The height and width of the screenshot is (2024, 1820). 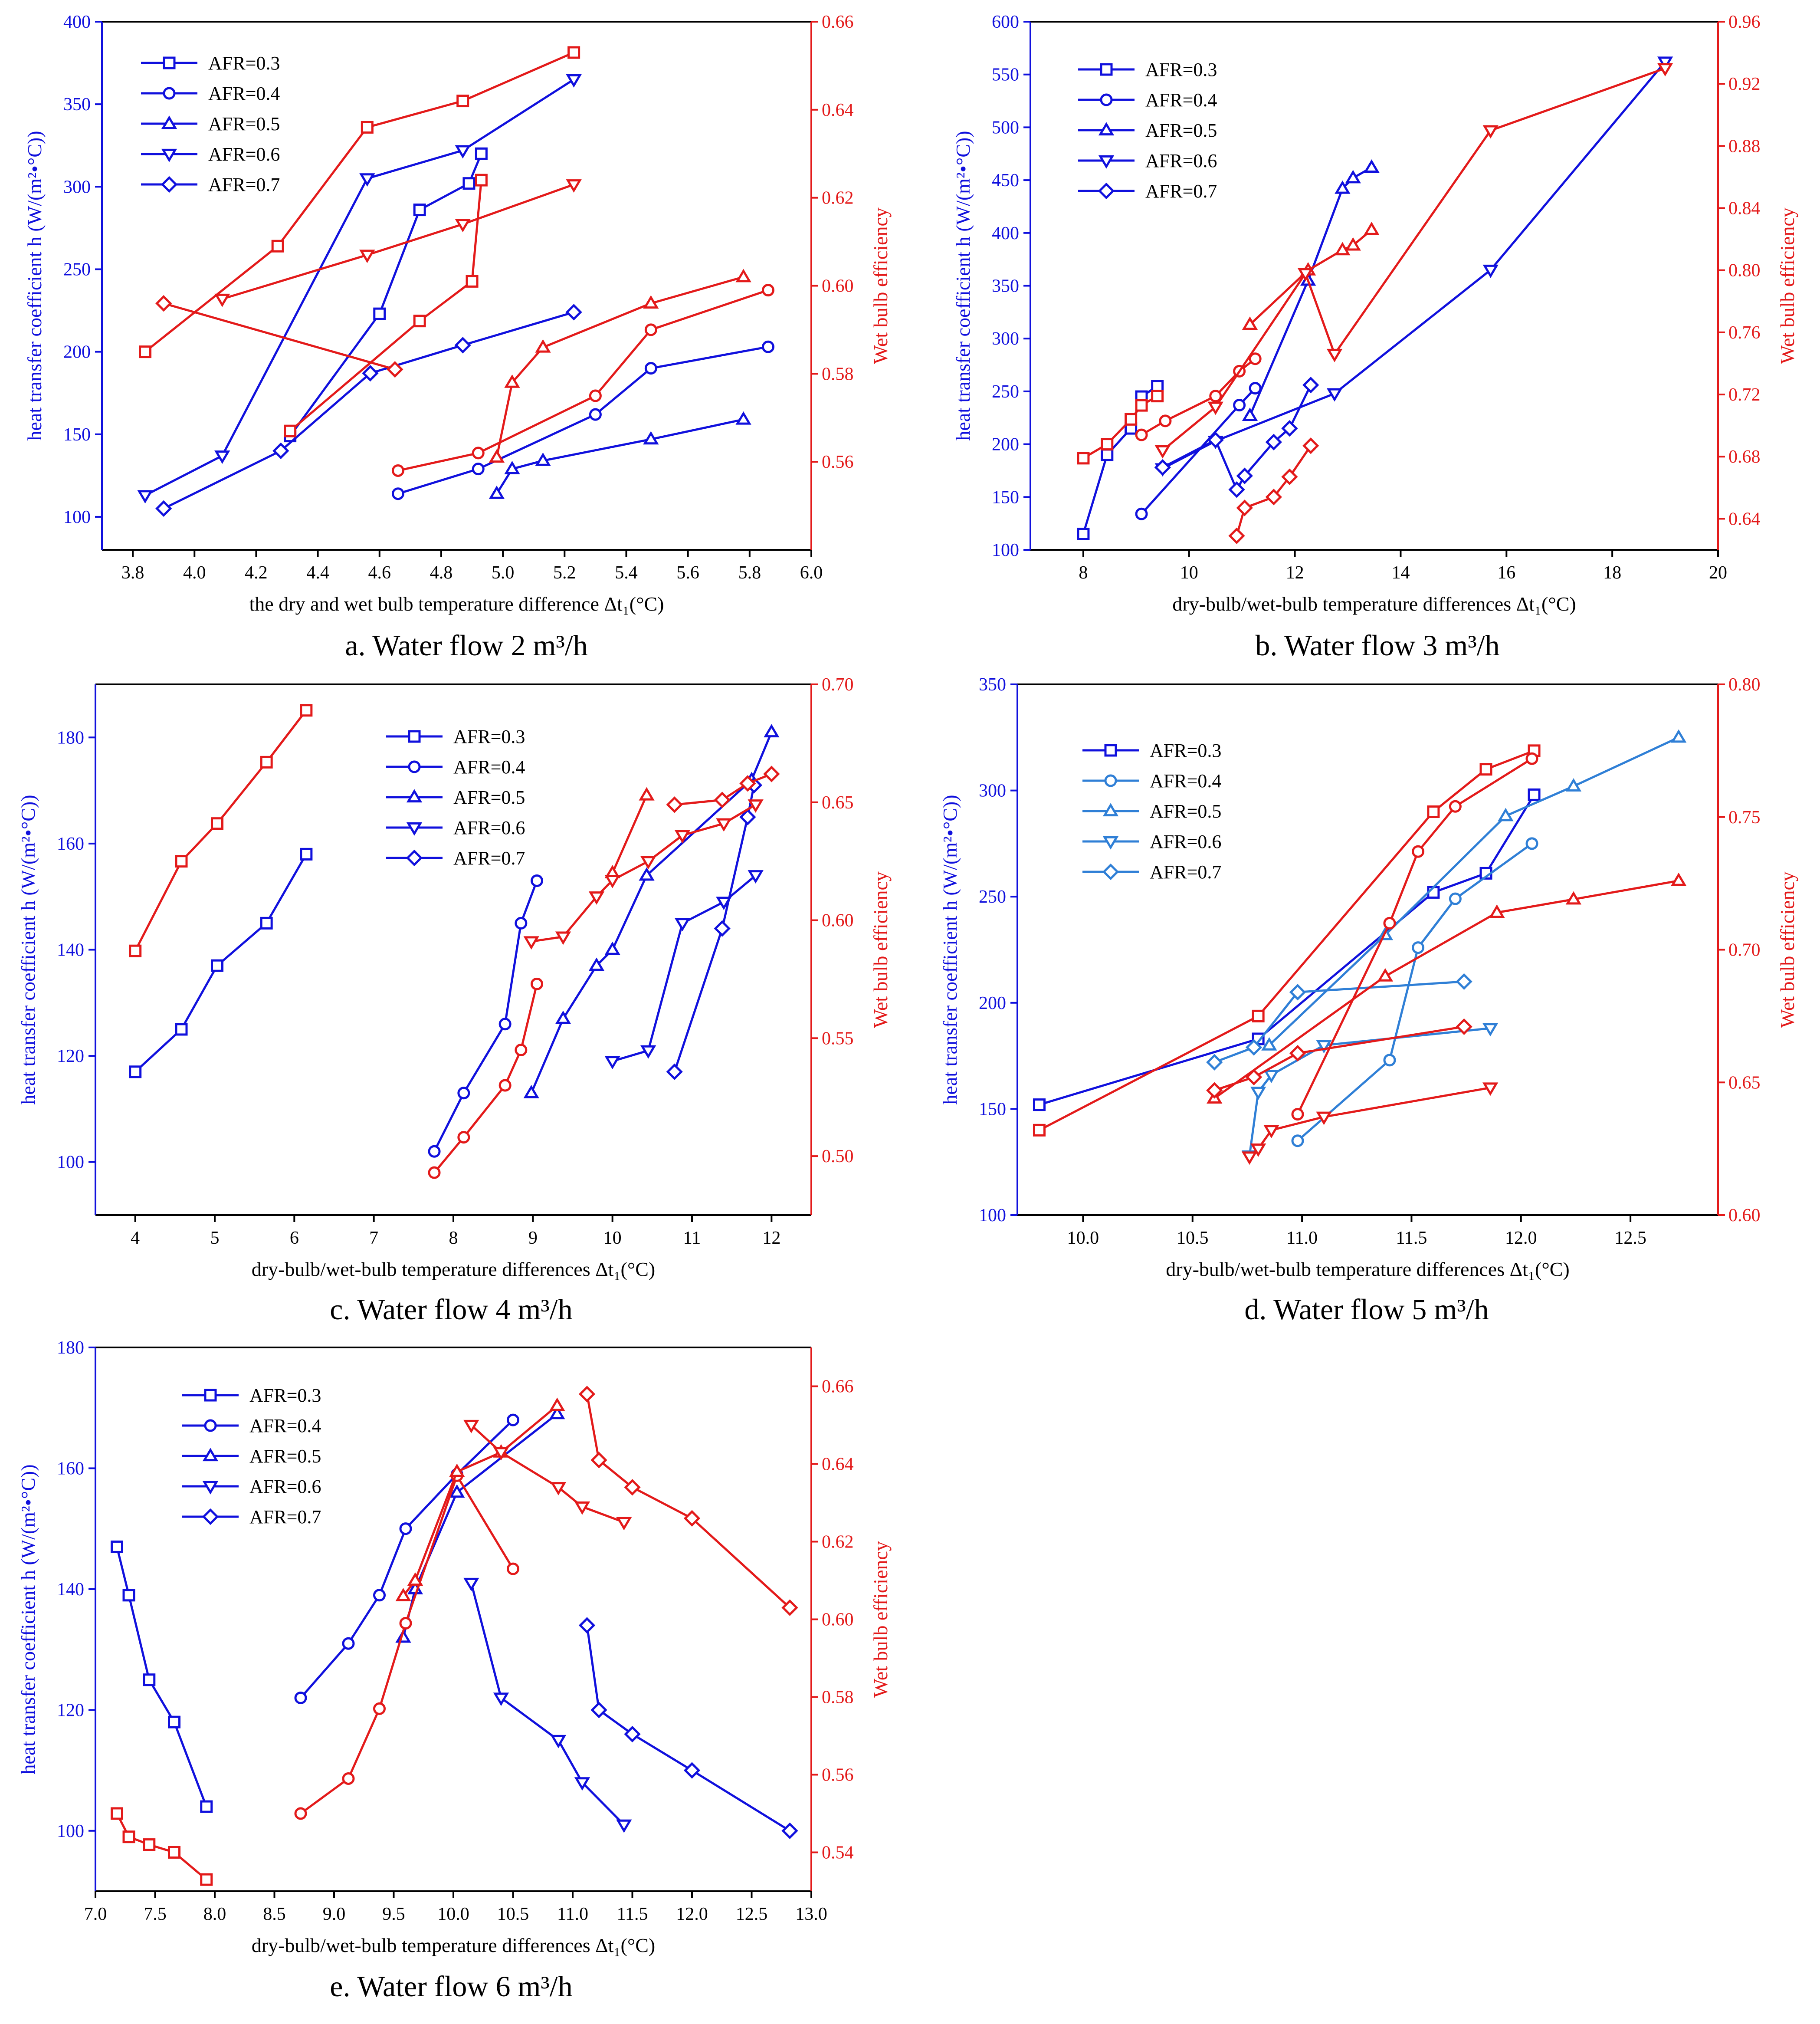 I want to click on y-left-tick-label: 350, so click(x=992, y=685).